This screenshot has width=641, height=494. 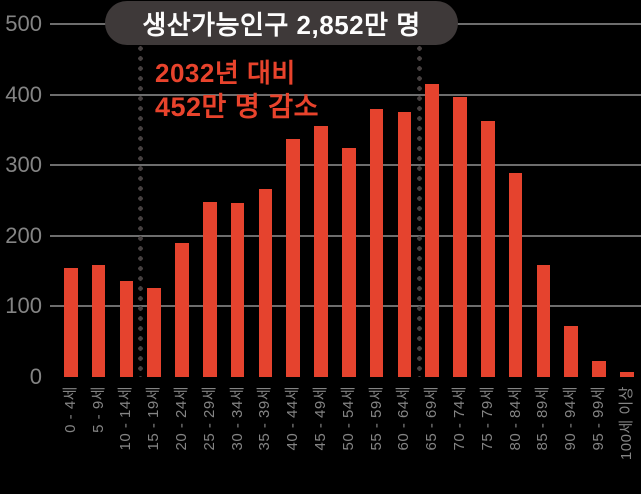 I want to click on x-tick-label-35-39세: 35 - 39세, so click(x=265, y=418).